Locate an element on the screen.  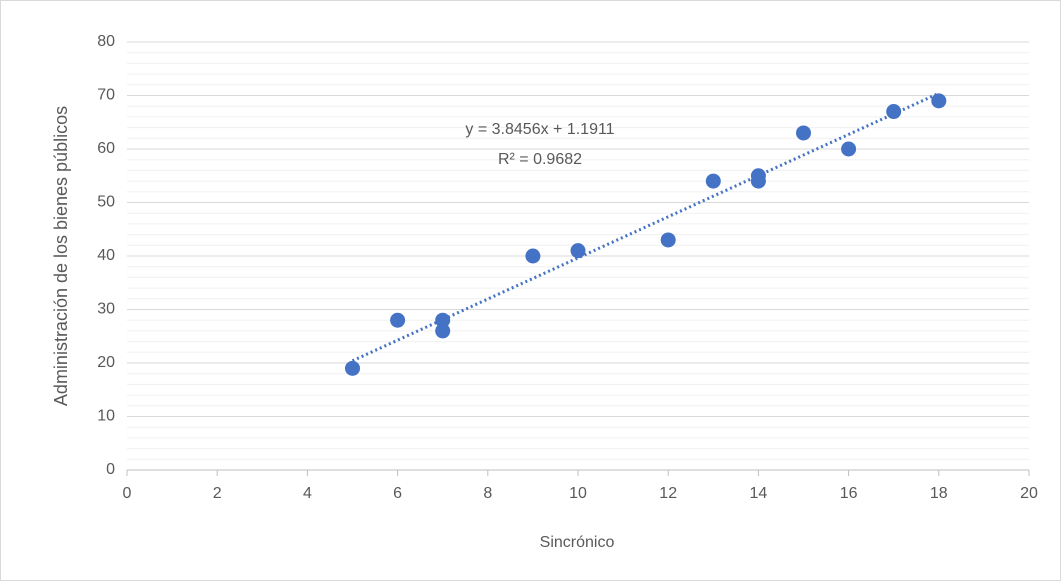
x-tick-label: 6 is located at coordinates (397, 493).